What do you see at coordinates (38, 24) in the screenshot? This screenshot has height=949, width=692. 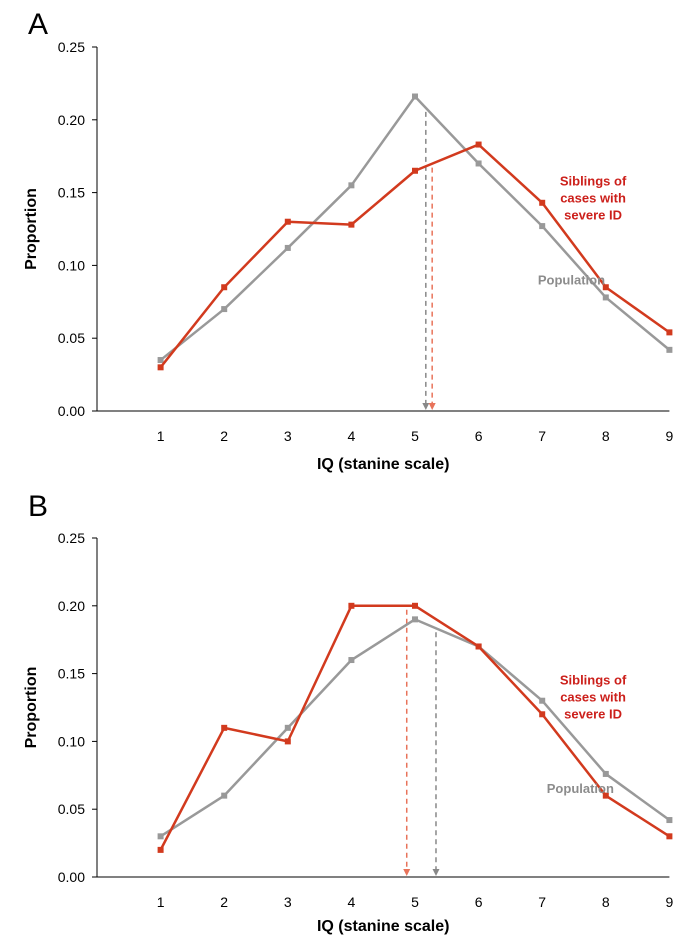 I see `panel-label: A` at bounding box center [38, 24].